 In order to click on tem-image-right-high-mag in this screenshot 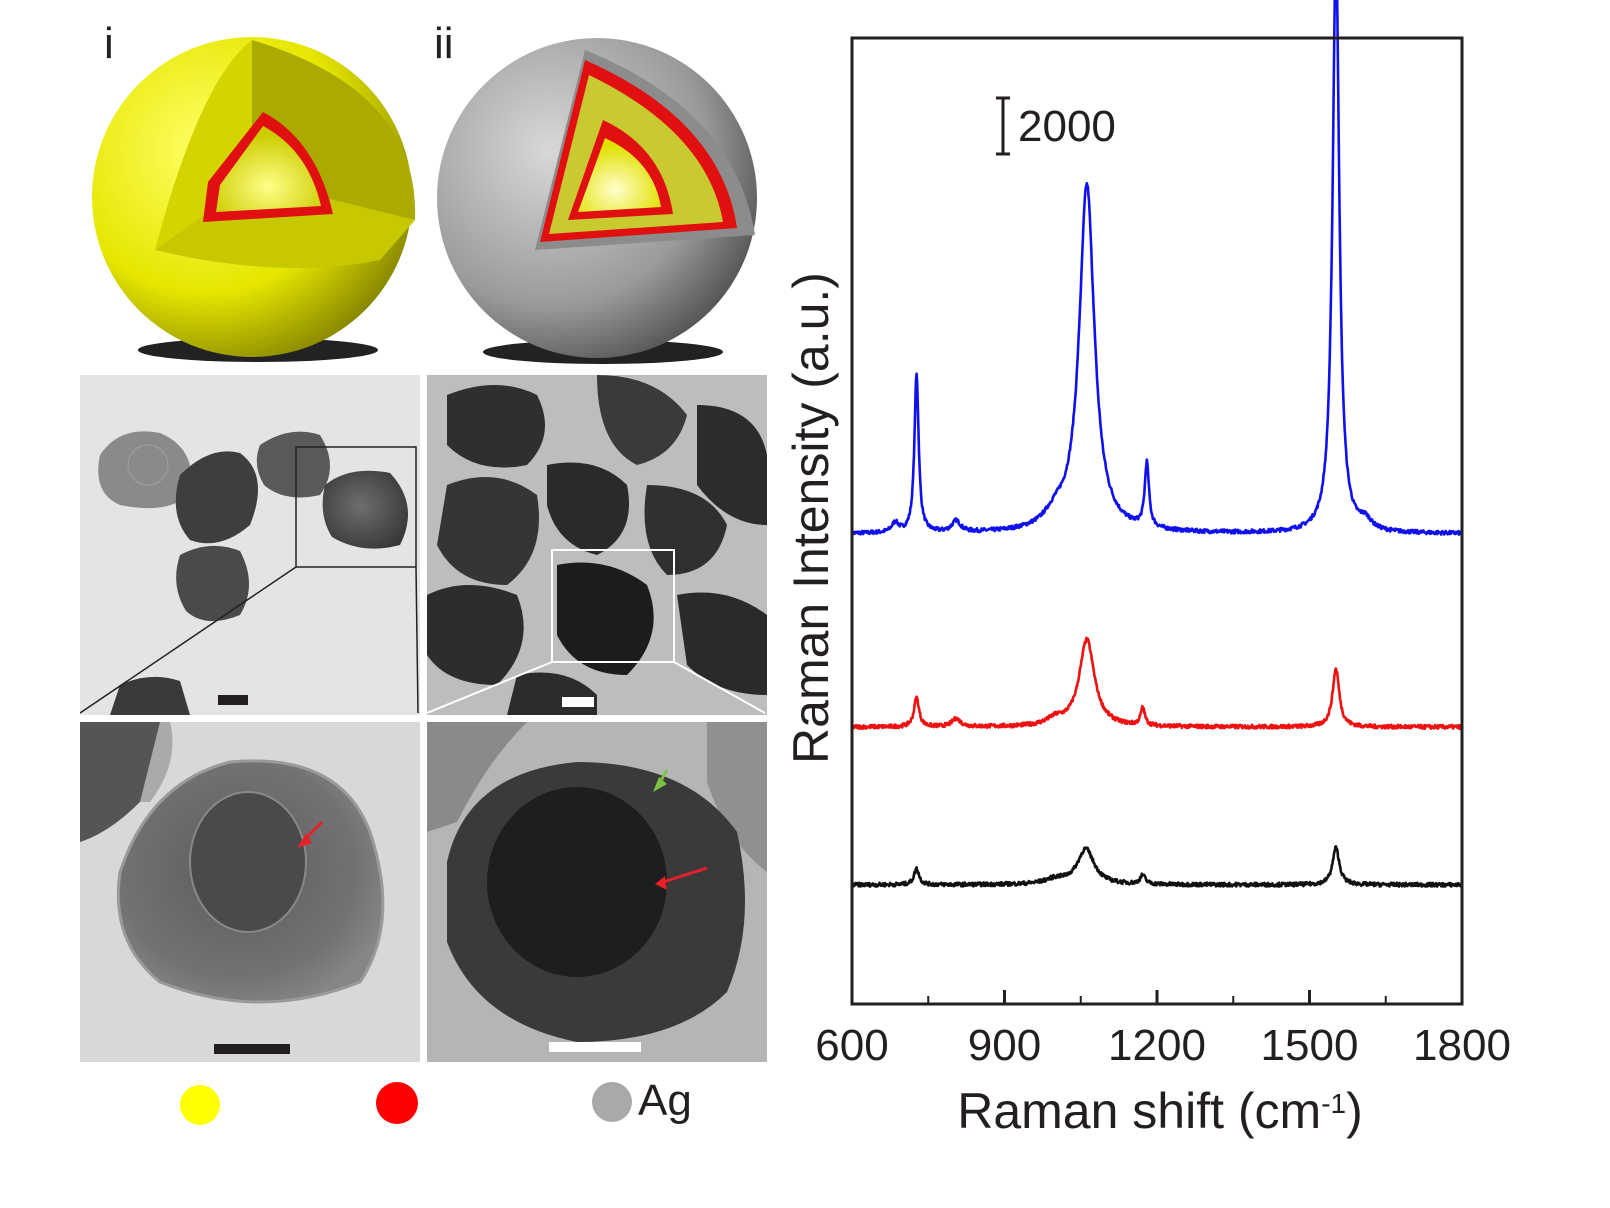, I will do `click(597, 892)`.